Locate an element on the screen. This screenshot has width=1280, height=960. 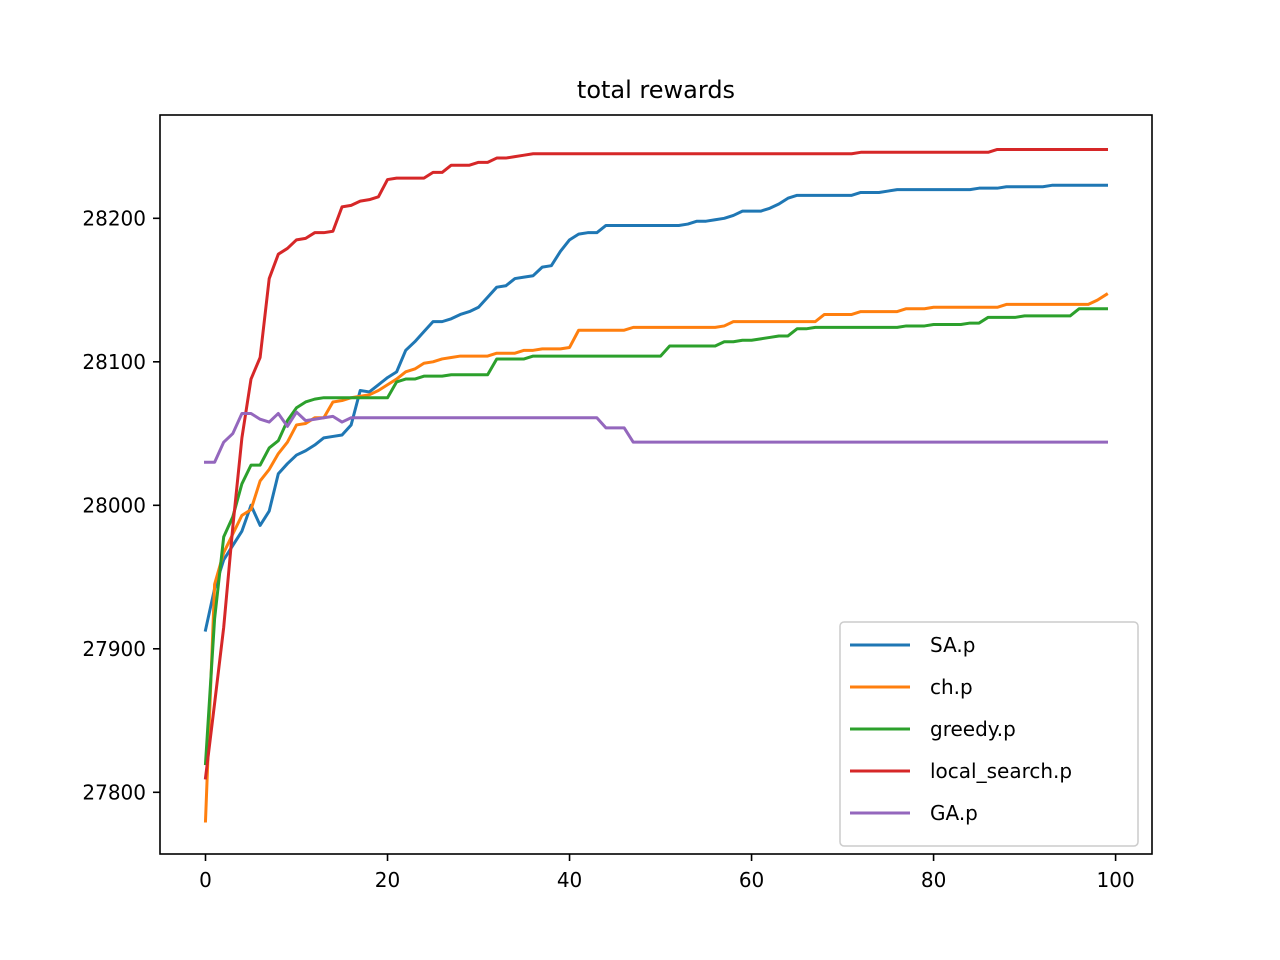
legend: SA.p ch.p greedy.p local_search.p GA.p is located at coordinates (989, 734).